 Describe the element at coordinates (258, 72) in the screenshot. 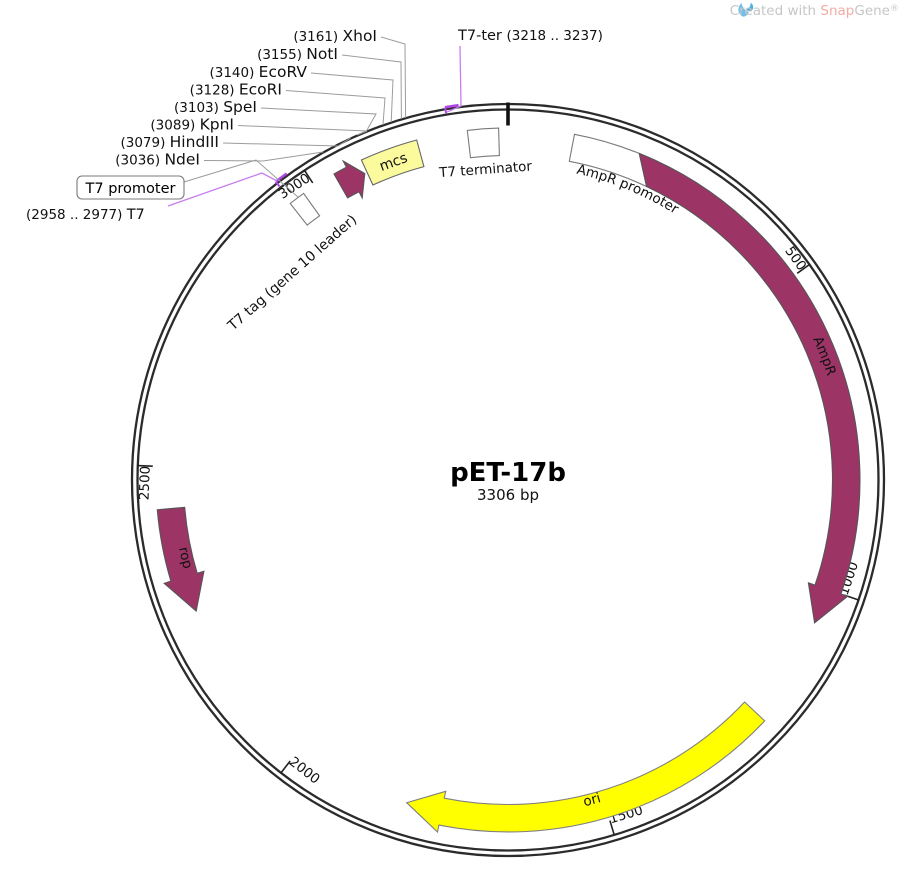

I see `enzyme-label-ecorv: (3140) EcoRV` at that location.